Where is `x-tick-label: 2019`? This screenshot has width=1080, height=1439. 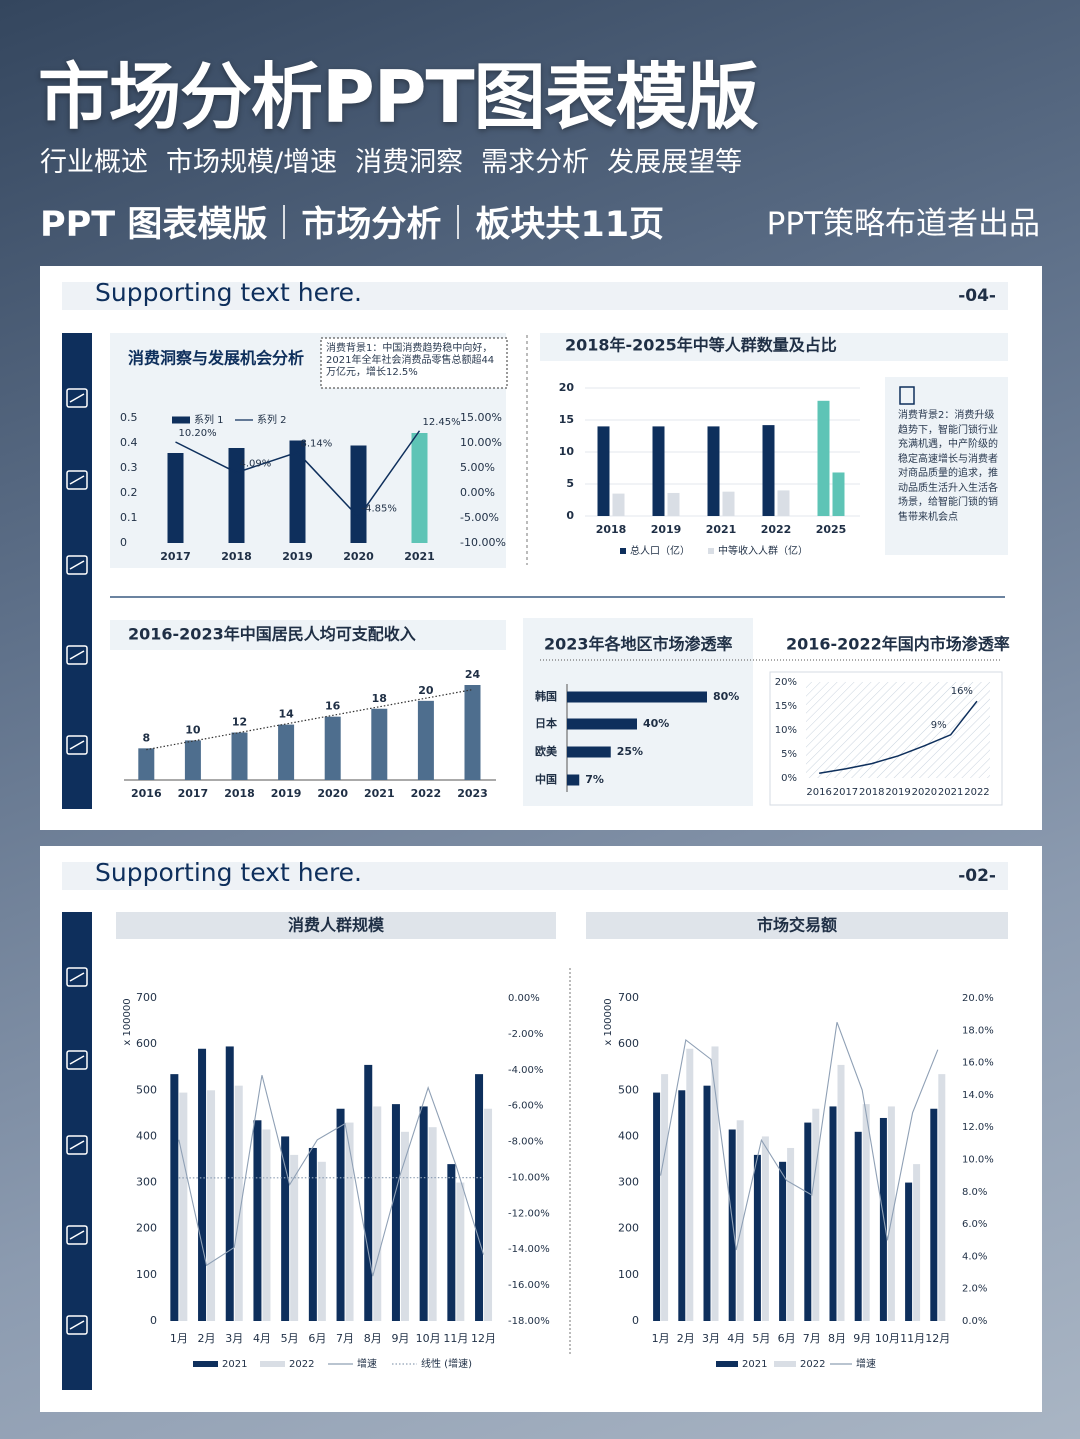
x-tick-label: 2019 is located at coordinates (286, 793).